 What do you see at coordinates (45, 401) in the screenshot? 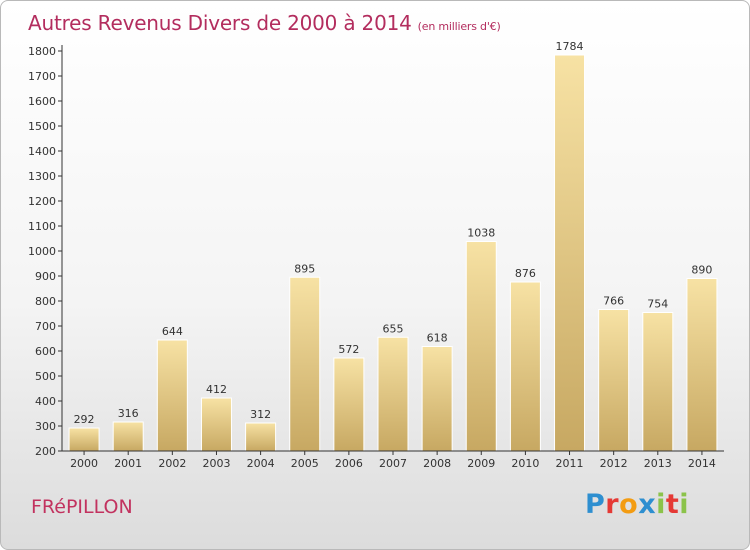
I see `y-tick-label: 400` at bounding box center [45, 401].